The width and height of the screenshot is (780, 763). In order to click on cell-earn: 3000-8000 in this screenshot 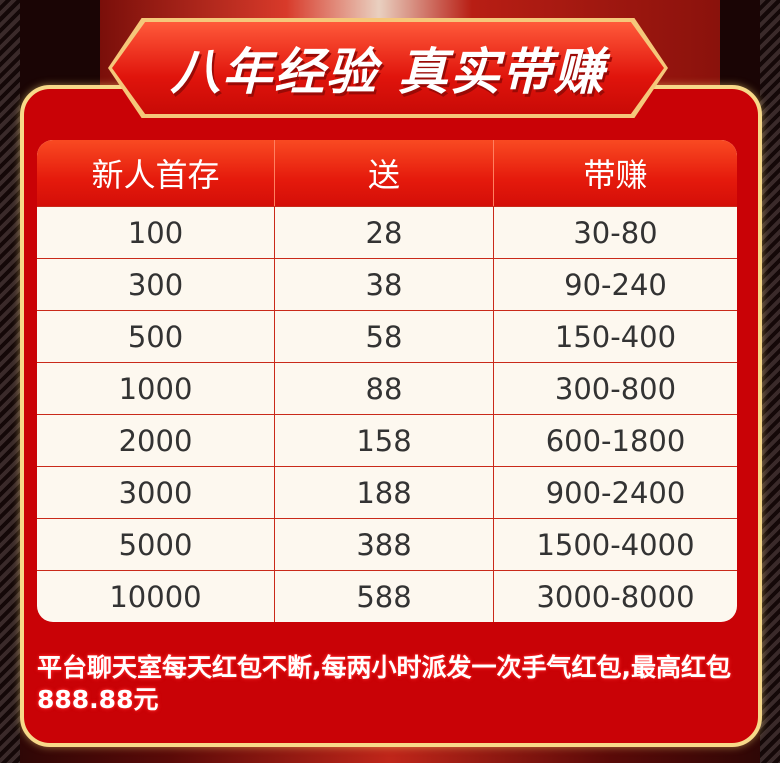, I will do `click(615, 596)`.